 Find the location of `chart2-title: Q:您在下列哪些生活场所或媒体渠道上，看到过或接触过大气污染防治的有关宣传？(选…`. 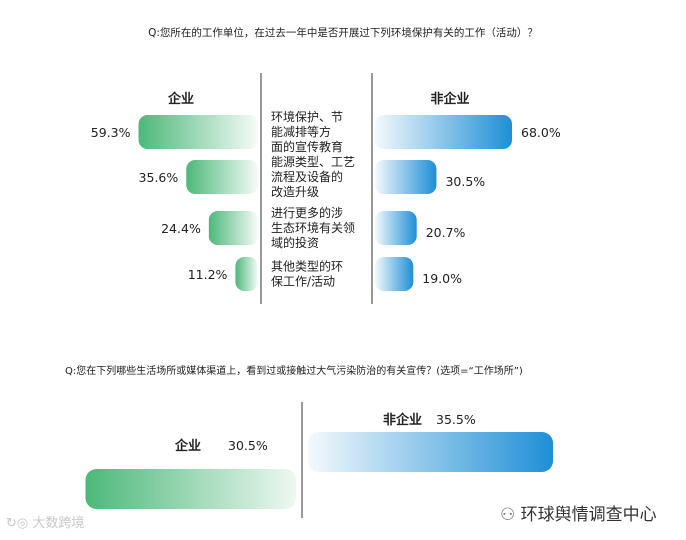

chart2-title: Q:您在下列哪些生活场所或媒体渠道上，看到过或接触过大气污染防治的有关宣传？(选… is located at coordinates (294, 370).